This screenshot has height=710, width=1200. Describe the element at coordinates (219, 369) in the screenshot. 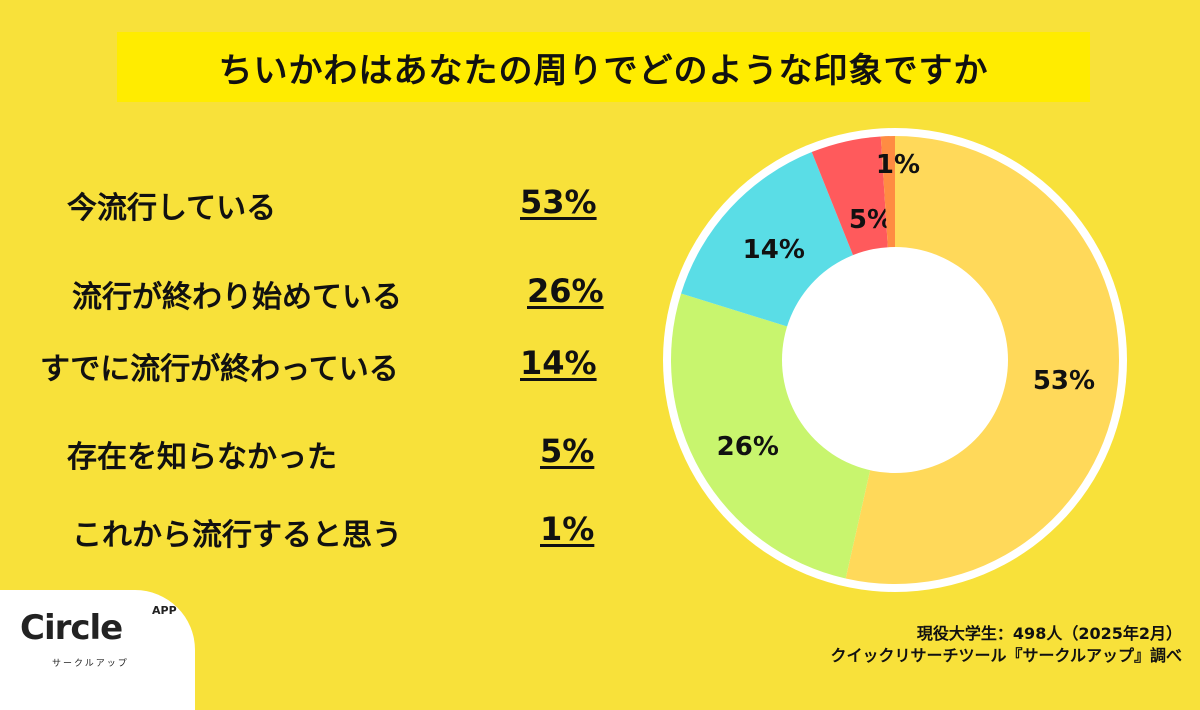

I see `legend-label: すでに流行が終わっている` at that location.